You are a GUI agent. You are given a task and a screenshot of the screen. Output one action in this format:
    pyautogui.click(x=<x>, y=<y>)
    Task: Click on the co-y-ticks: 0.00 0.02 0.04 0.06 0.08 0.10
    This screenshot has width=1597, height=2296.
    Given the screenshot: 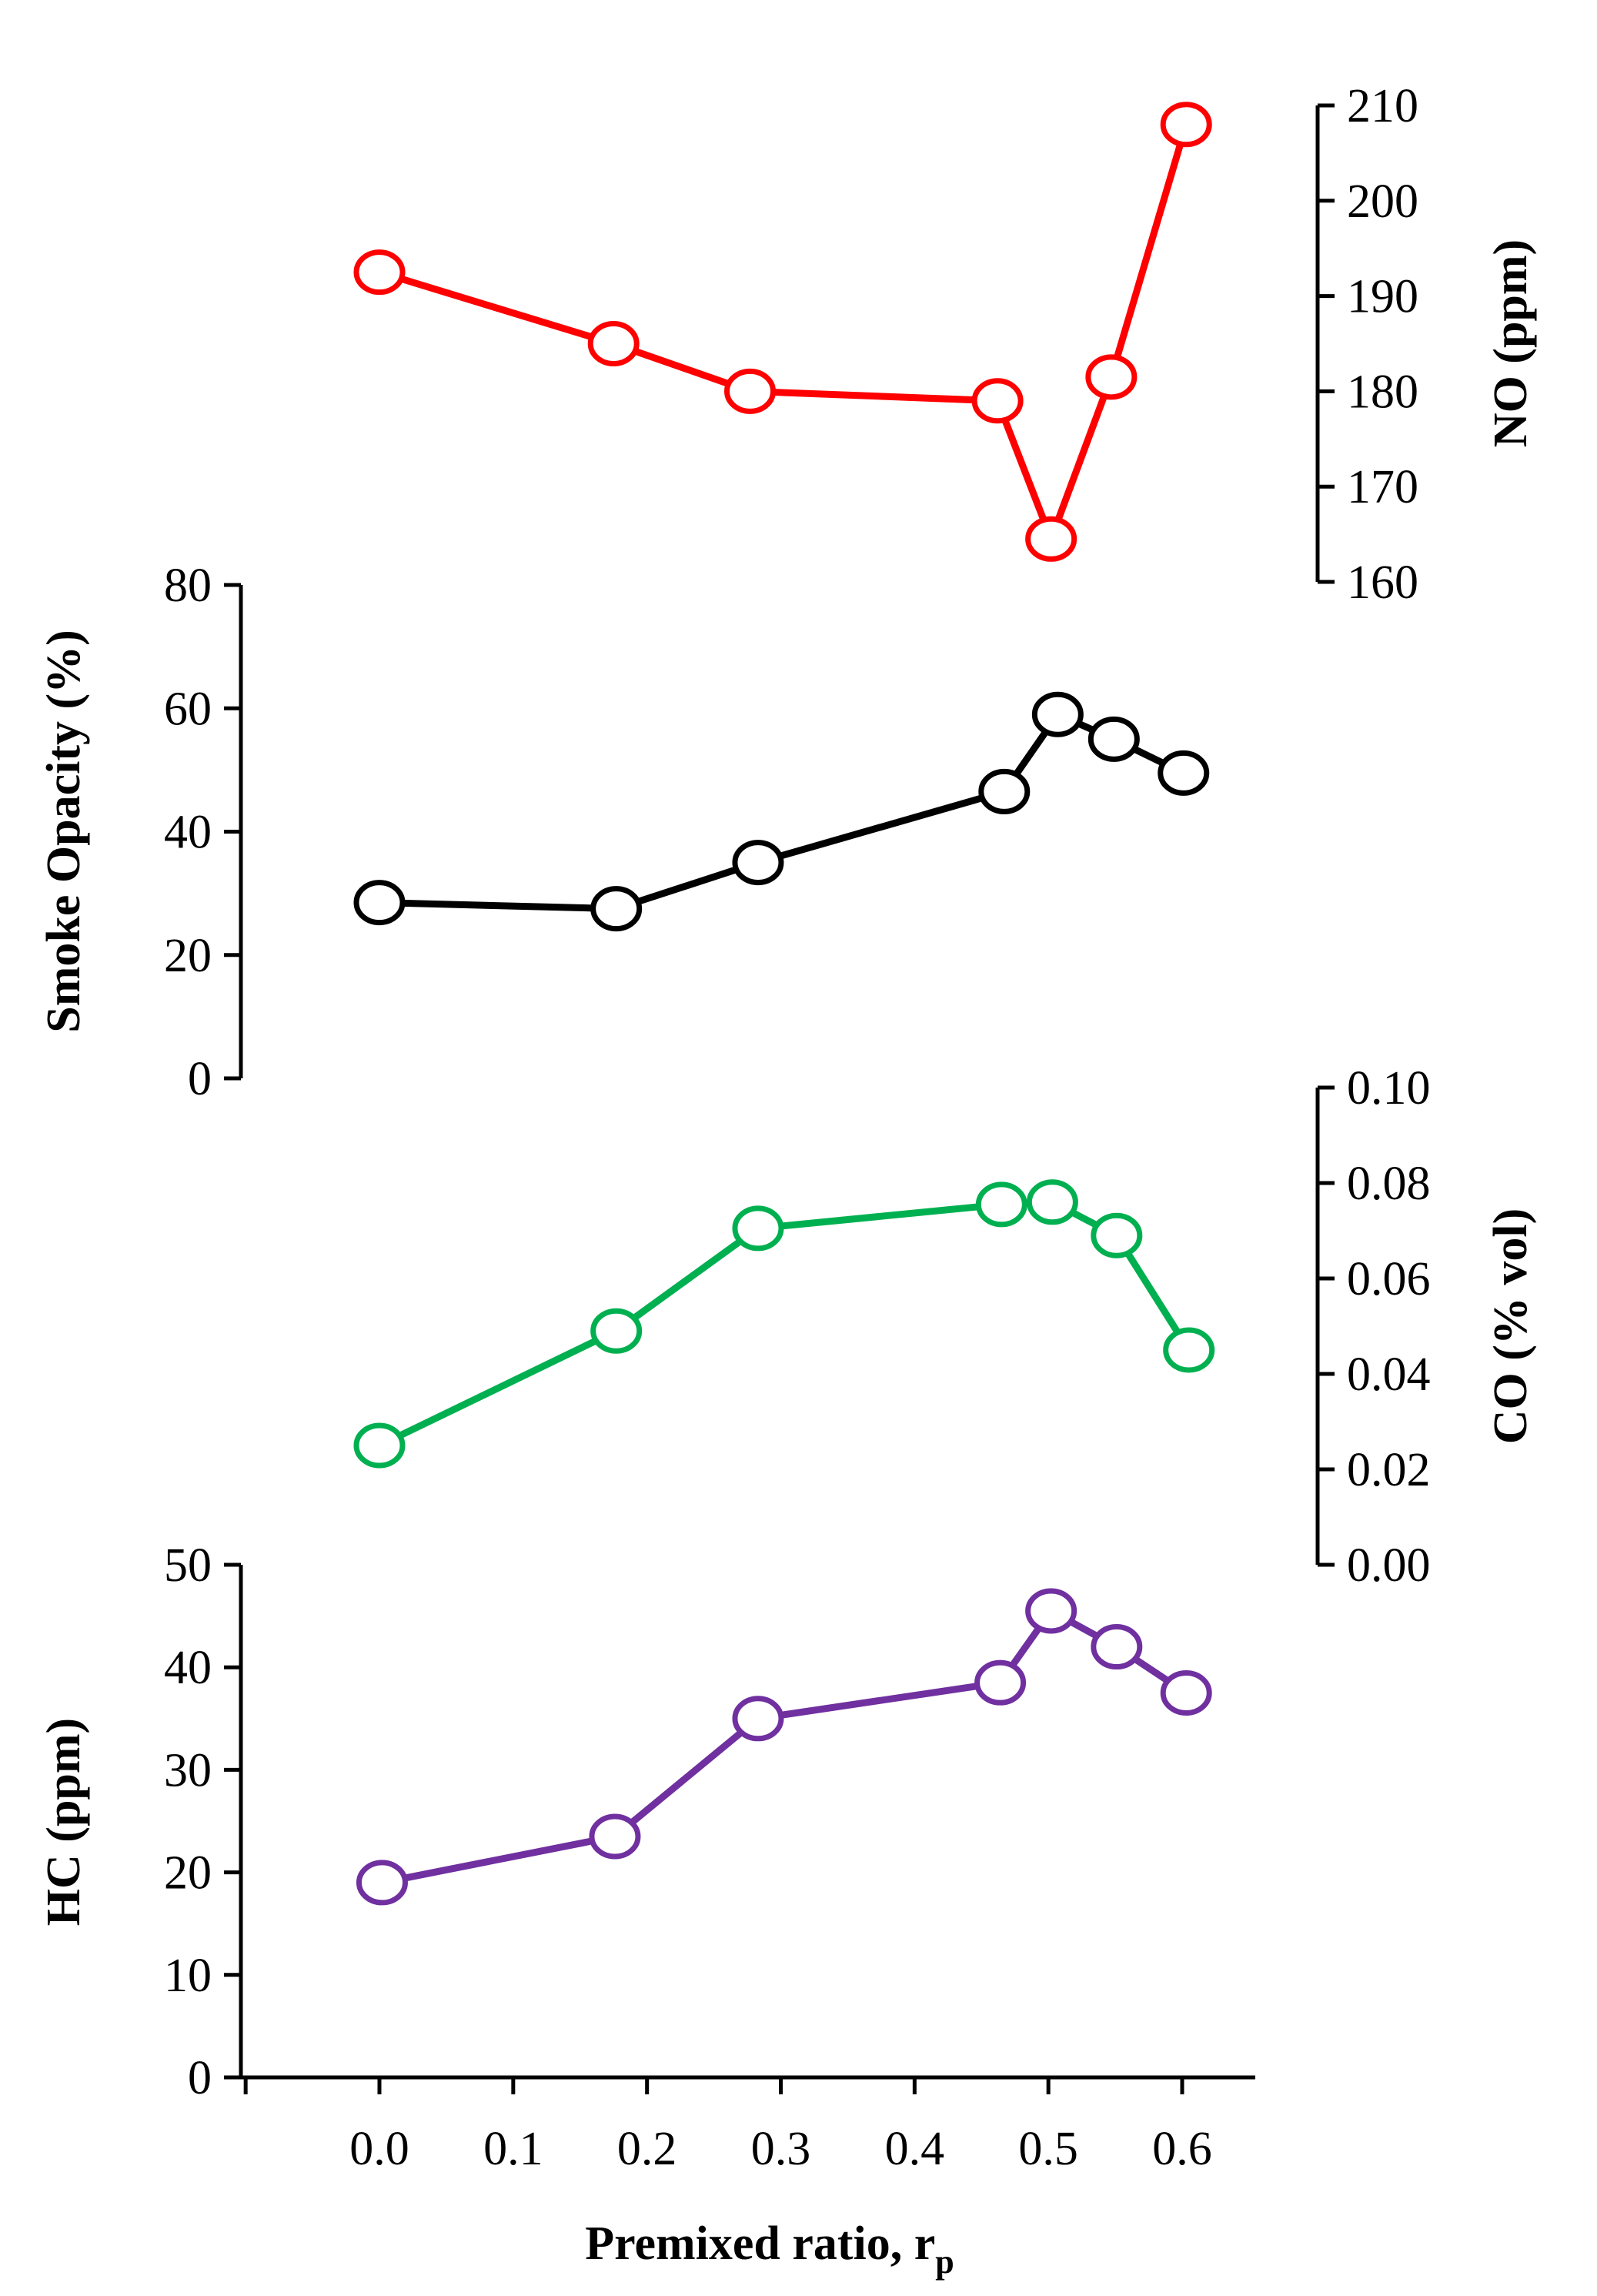 What is the action you would take?
    pyautogui.click(x=1374, y=1327)
    